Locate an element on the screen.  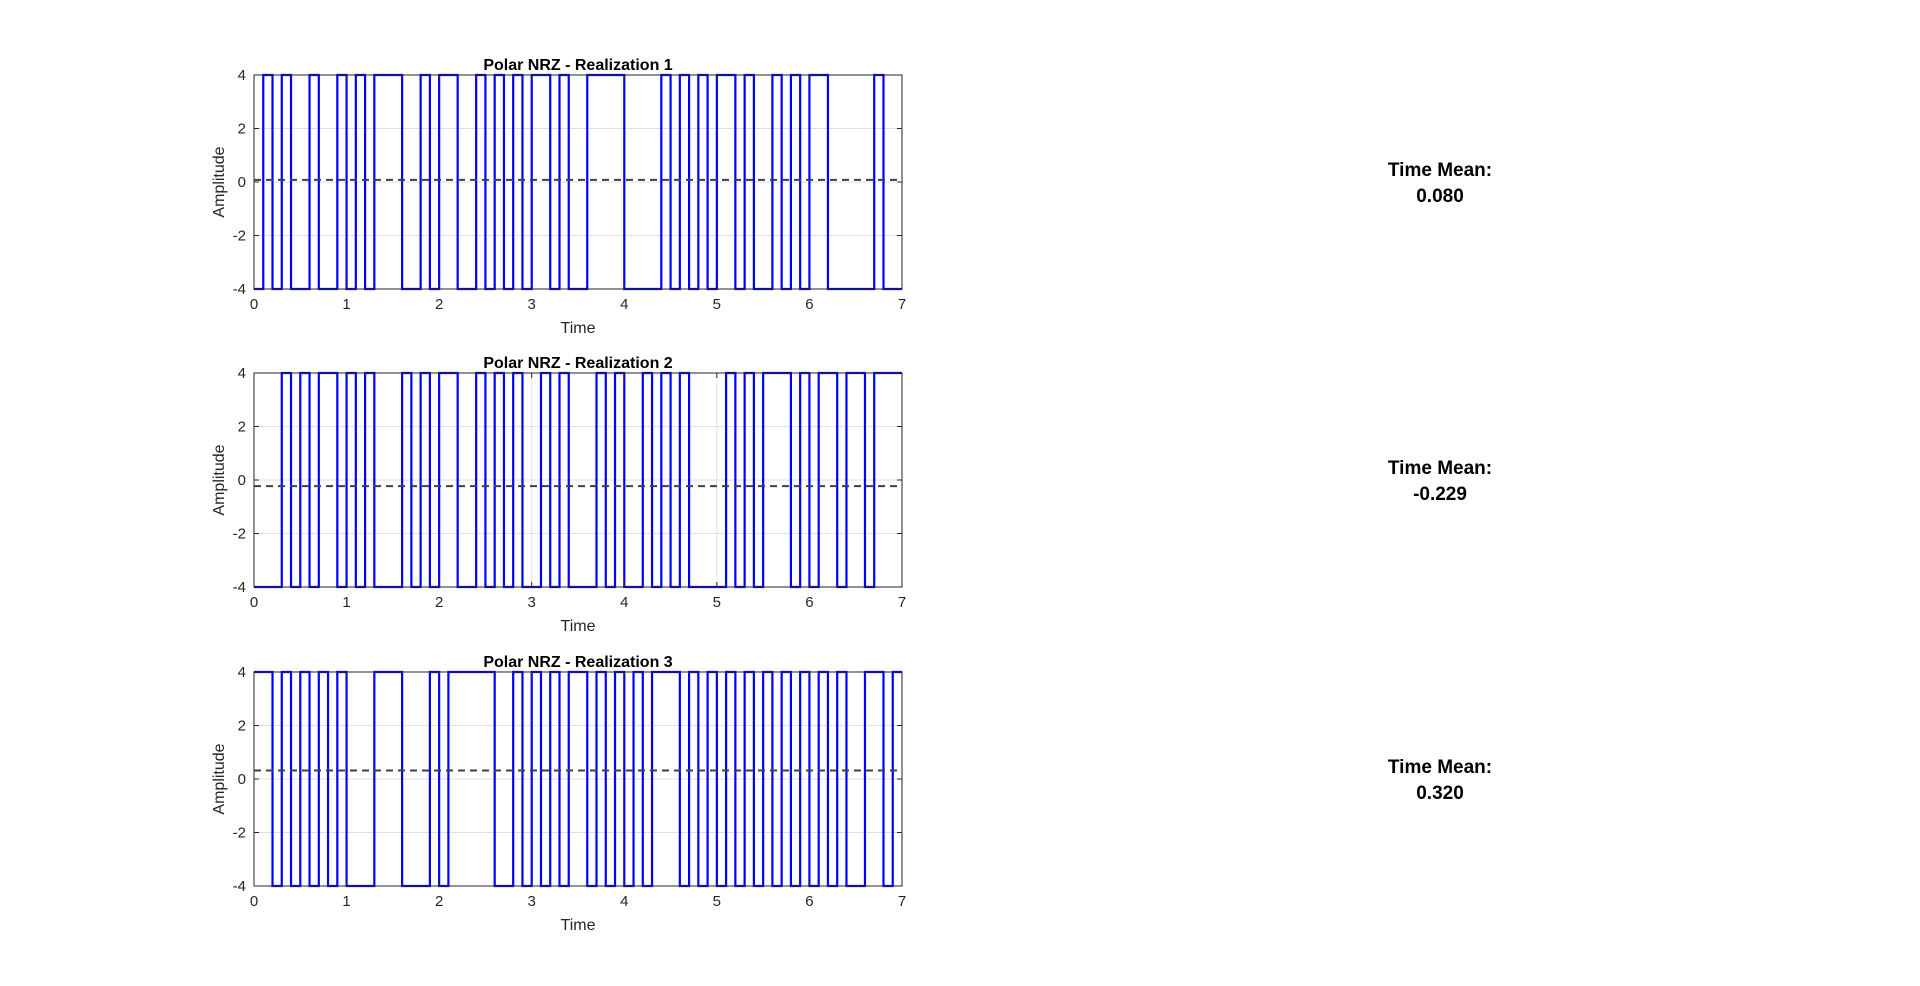
subplot-title-3: Polar NRZ - Realization 3 is located at coordinates (577, 662).